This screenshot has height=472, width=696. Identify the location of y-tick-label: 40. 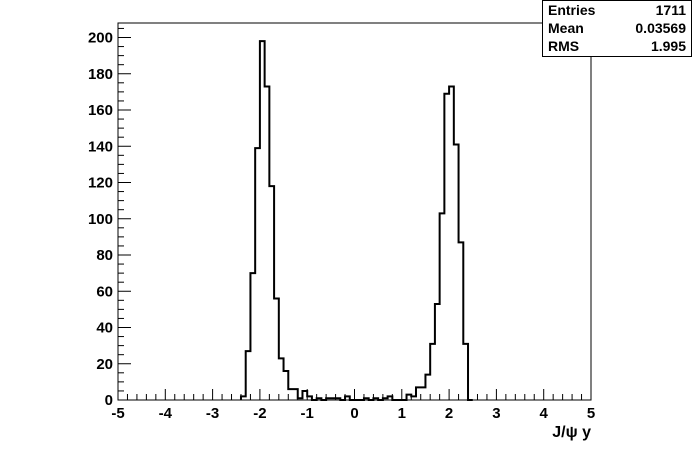
(104, 328).